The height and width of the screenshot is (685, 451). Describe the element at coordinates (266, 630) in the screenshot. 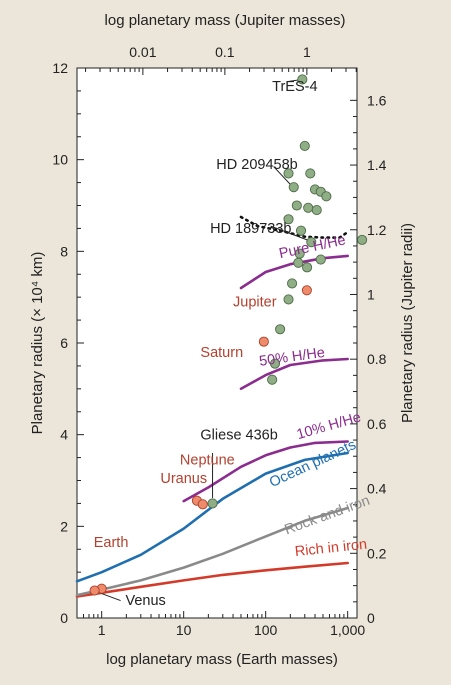

I see `x-tick-label: 100` at that location.